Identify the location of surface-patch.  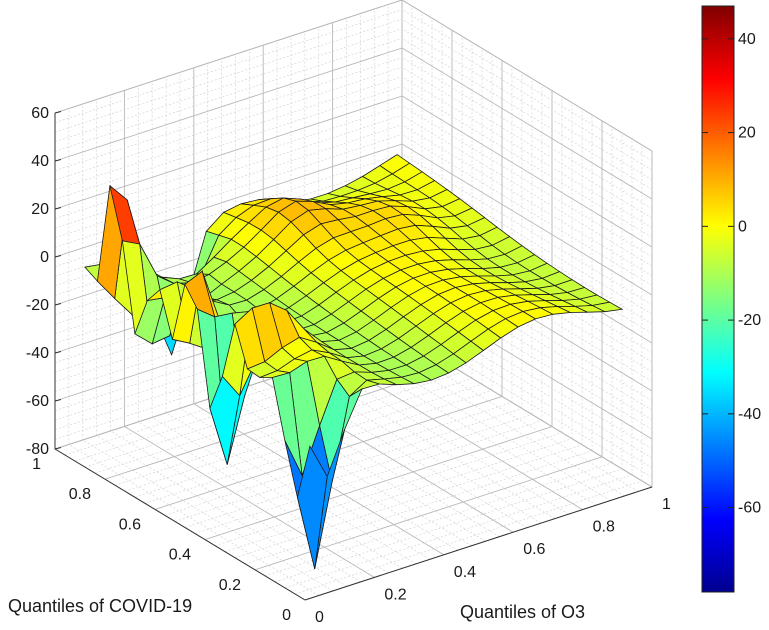
(312, 507).